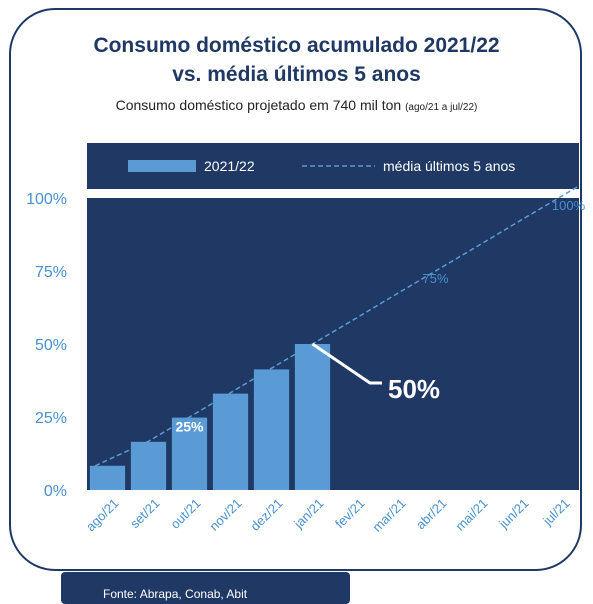 The width and height of the screenshot is (593, 604). I want to click on bar-data-label: 25%, so click(189, 427).